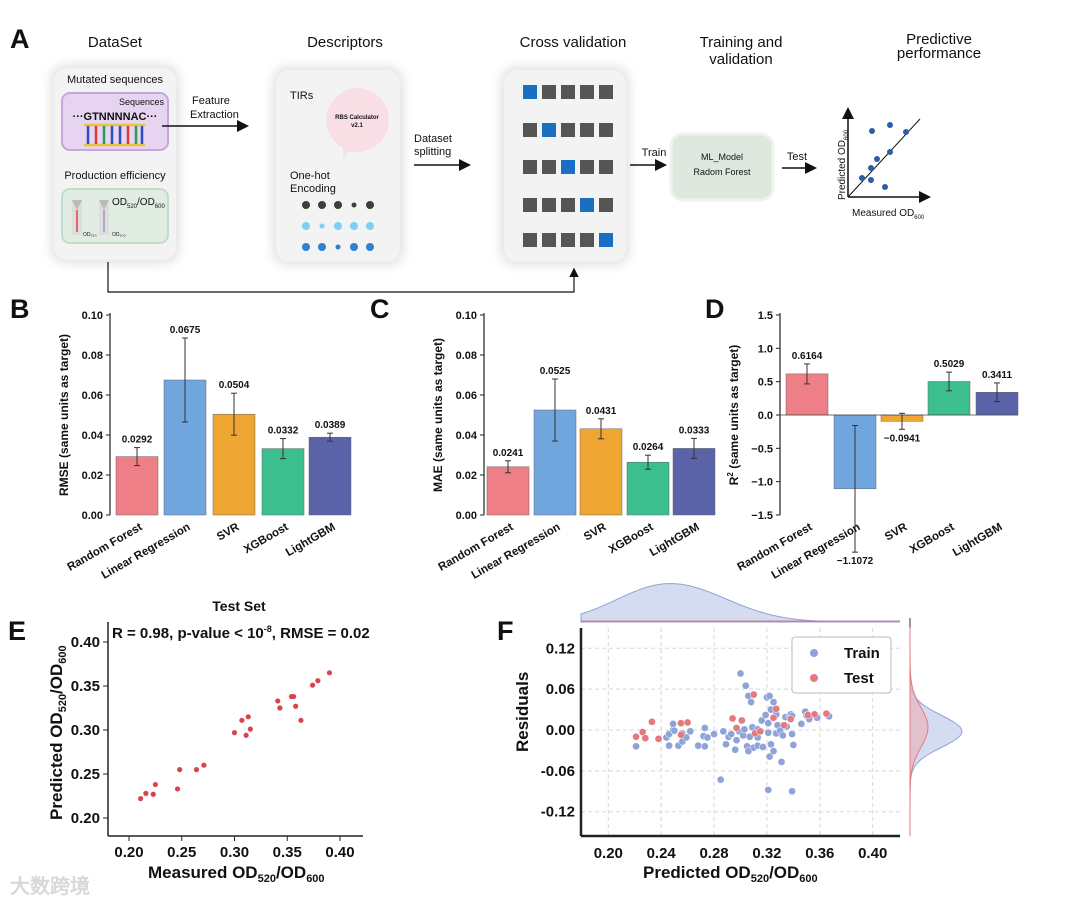  What do you see at coordinates (765, 416) in the screenshot?
I see `y-tick-label: 0.0` at bounding box center [765, 416].